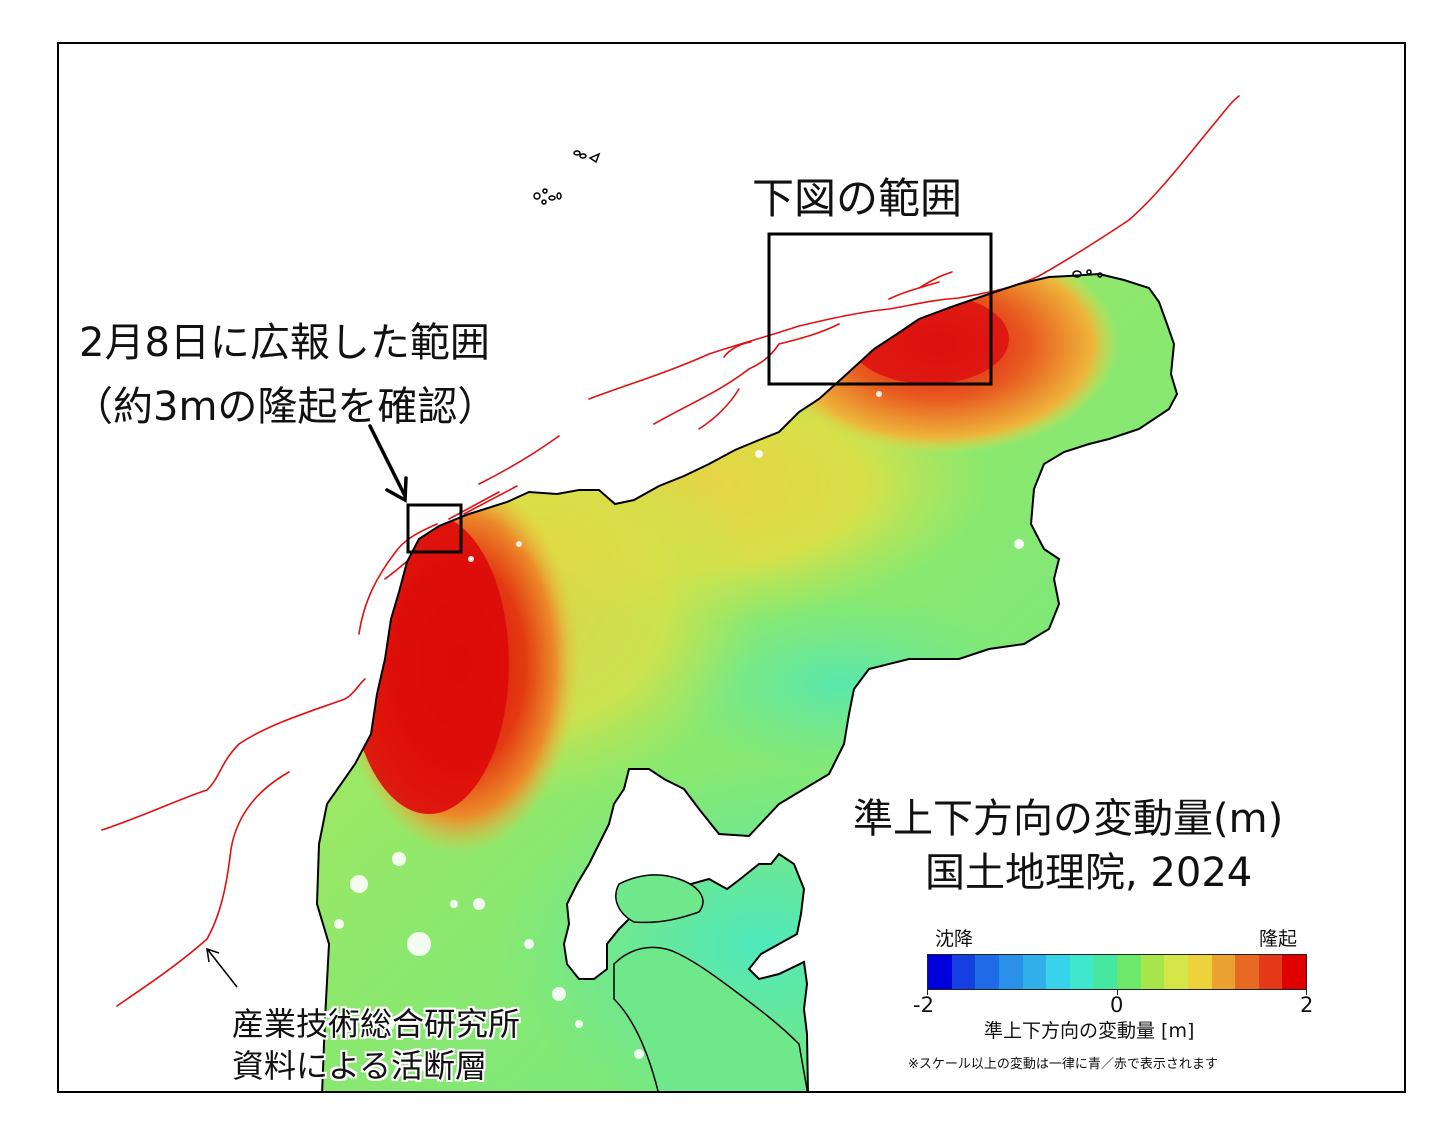 The image size is (1454, 1138). What do you see at coordinates (954, 939) in the screenshot?
I see `legend-low-label: 沈降` at bounding box center [954, 939].